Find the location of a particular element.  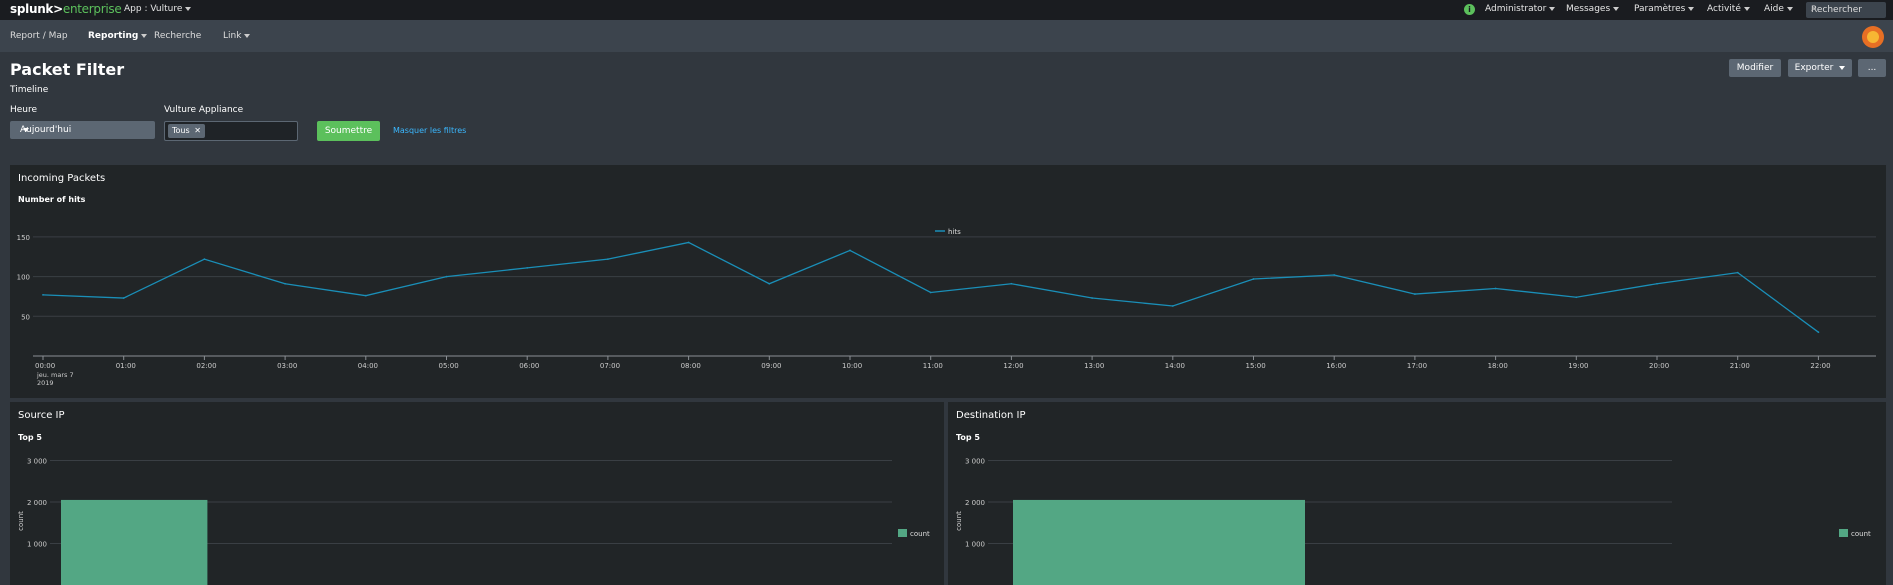

edit-button: Modifier is located at coordinates (1755, 68).